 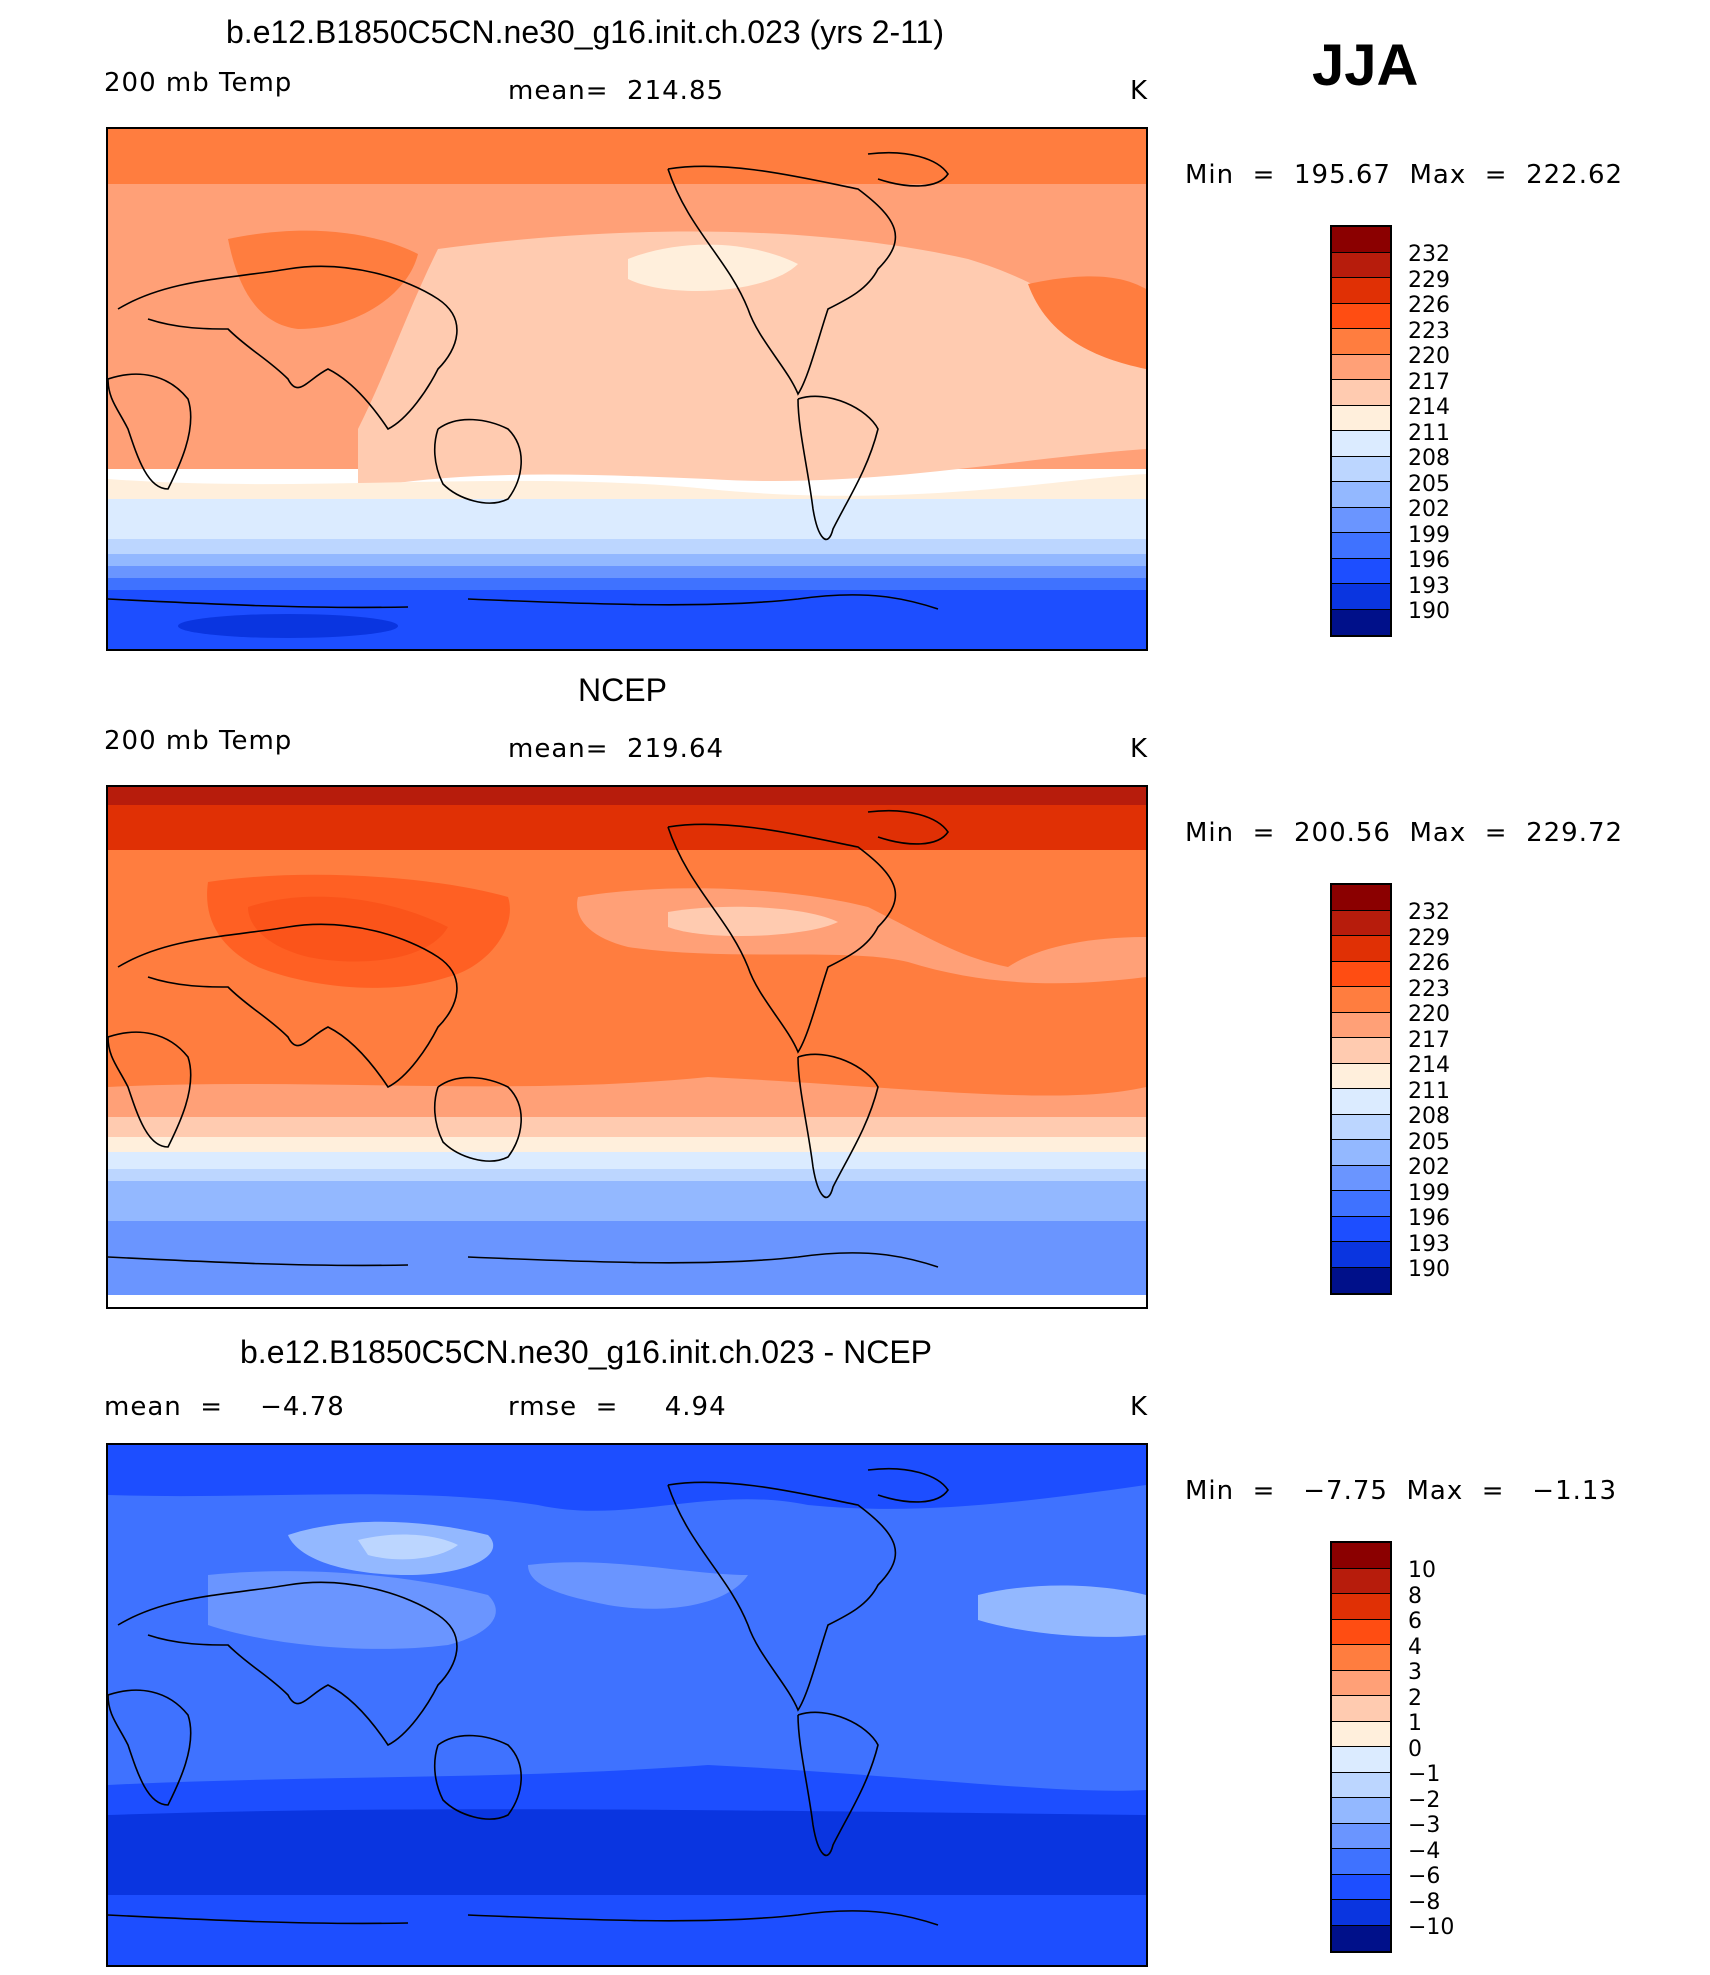 What do you see at coordinates (528, 1038) in the screenshot?
I see `p2-coastlines` at bounding box center [528, 1038].